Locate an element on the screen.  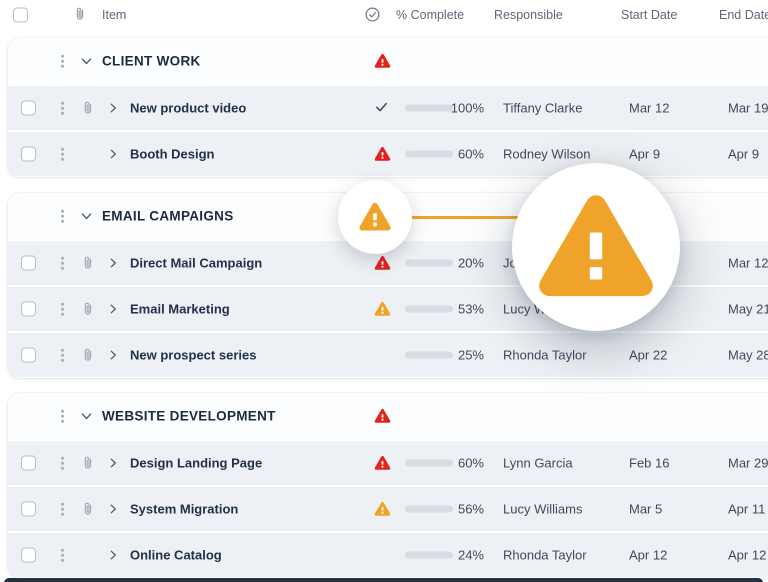
responsible-value: Lynn Garcia is located at coordinates (538, 463).